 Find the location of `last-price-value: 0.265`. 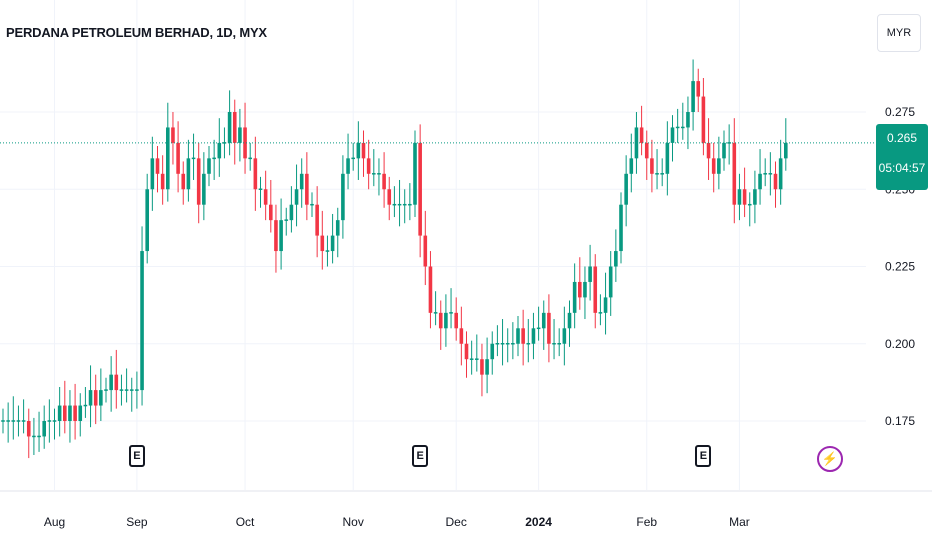

last-price-value: 0.265 is located at coordinates (902, 138).